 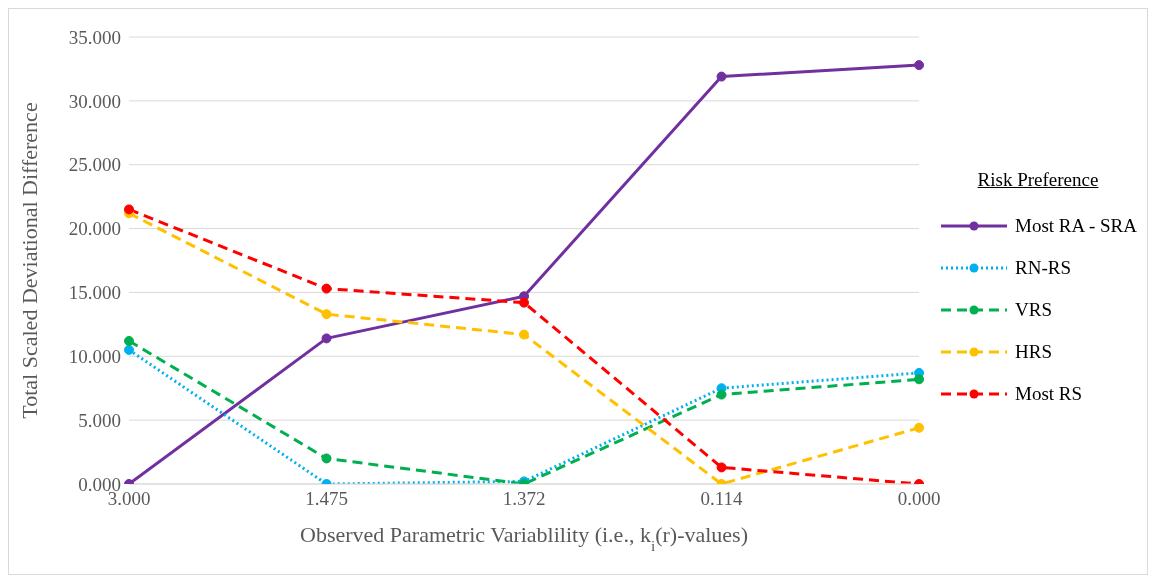 I want to click on x-tick-label: 0.000, so click(x=919, y=499).